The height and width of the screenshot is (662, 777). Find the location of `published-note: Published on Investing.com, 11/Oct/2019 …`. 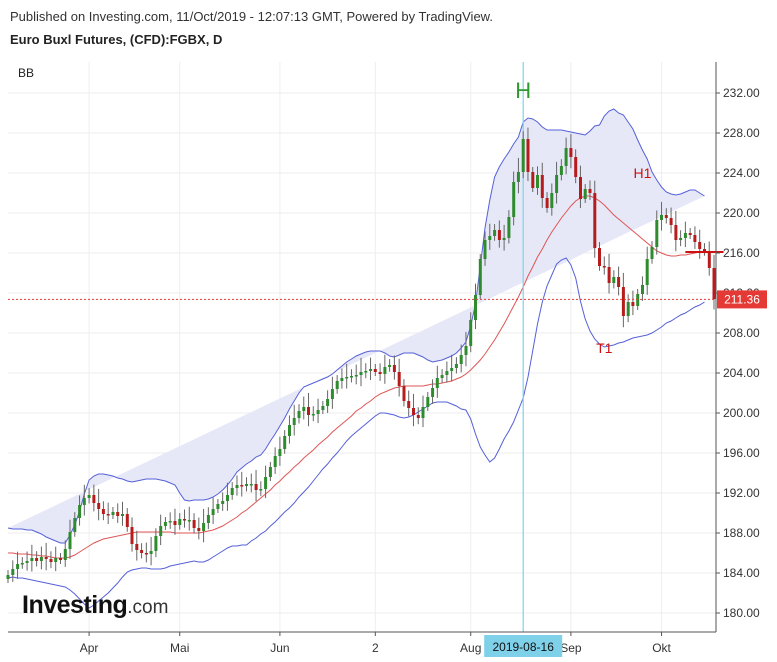

published-note: Published on Investing.com, 11/Oct/2019 … is located at coordinates (251, 16).